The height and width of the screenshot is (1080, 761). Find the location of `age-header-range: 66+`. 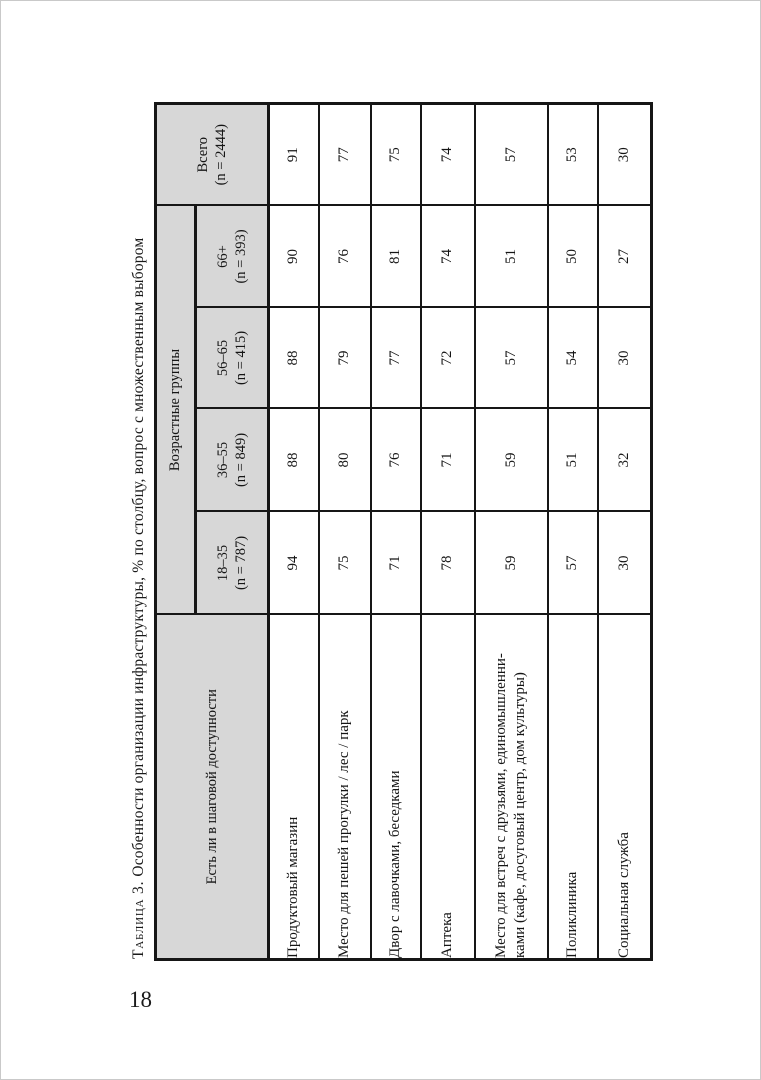

age-header-range: 66+ is located at coordinates (222, 256).